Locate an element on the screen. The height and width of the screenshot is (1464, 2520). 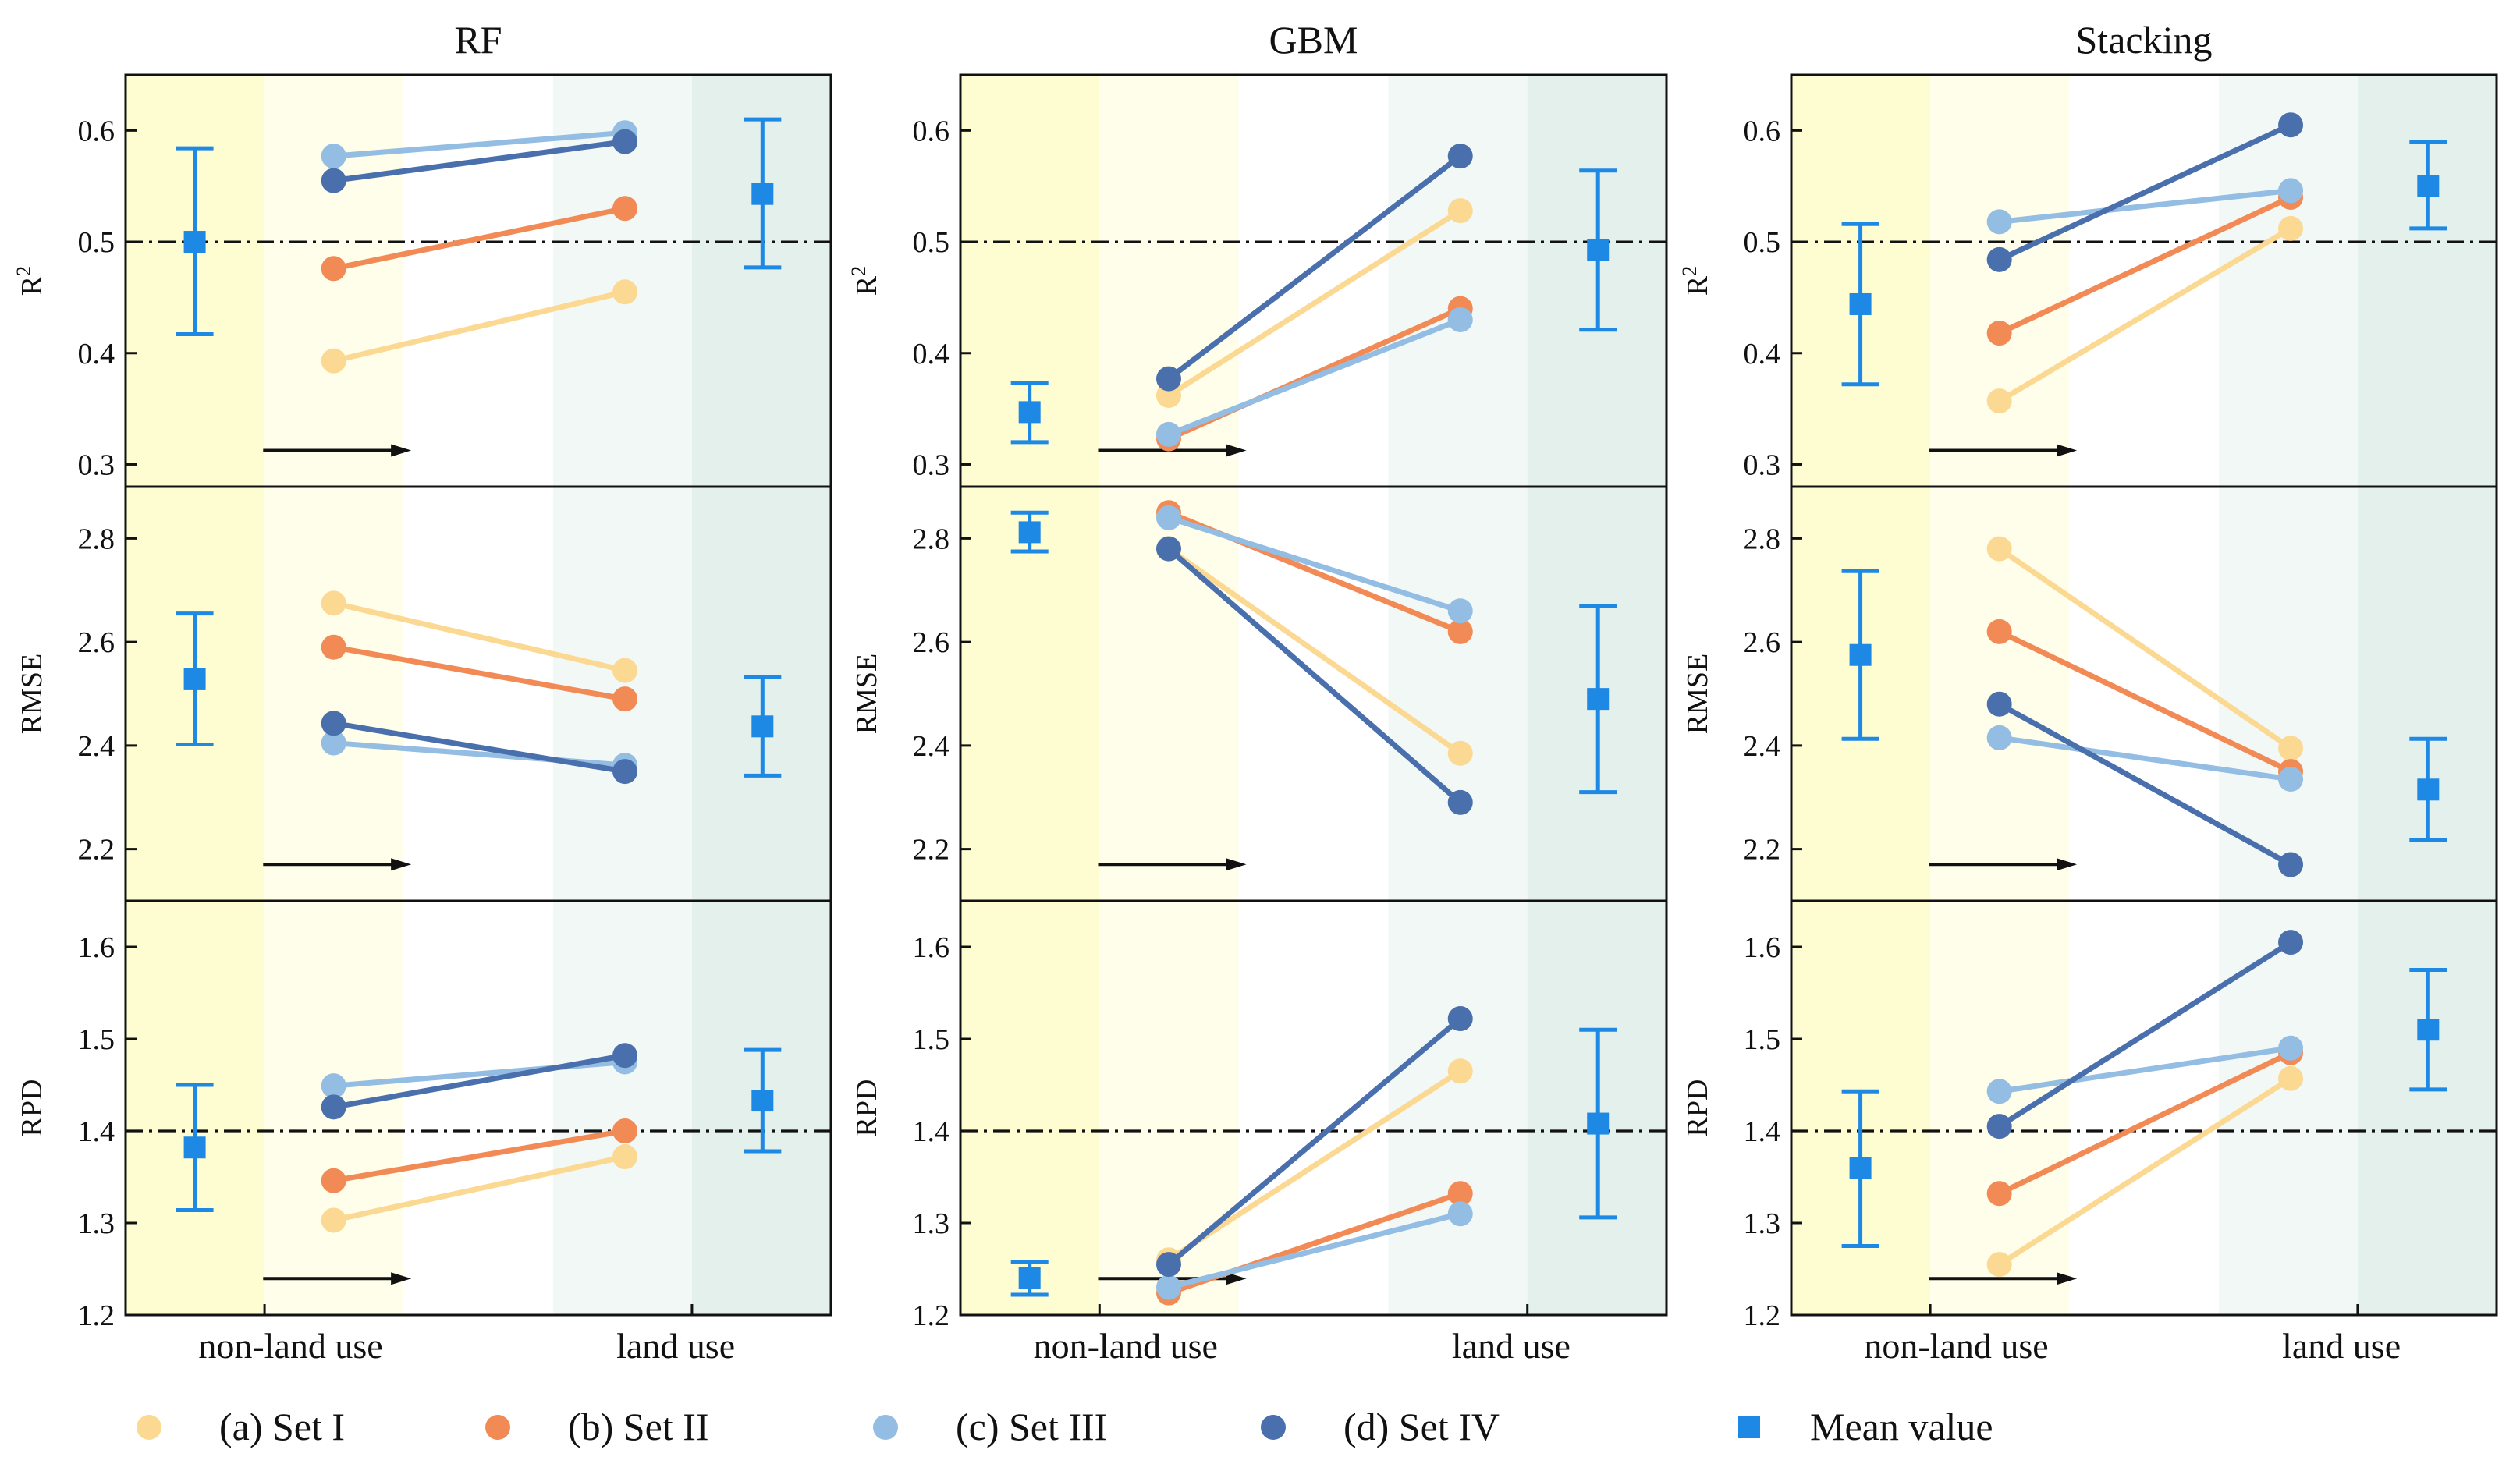
panel-rf-rpd-set-2-point-land-use is located at coordinates (625, 1130).